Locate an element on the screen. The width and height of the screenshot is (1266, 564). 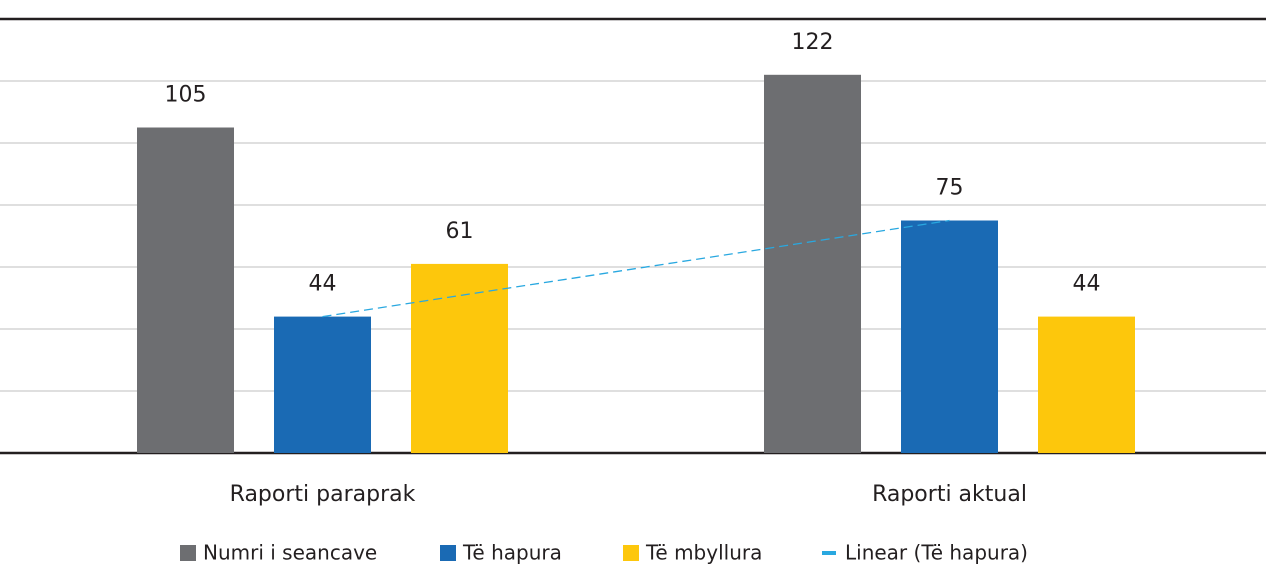
value-label: 61 is located at coordinates (460, 231).